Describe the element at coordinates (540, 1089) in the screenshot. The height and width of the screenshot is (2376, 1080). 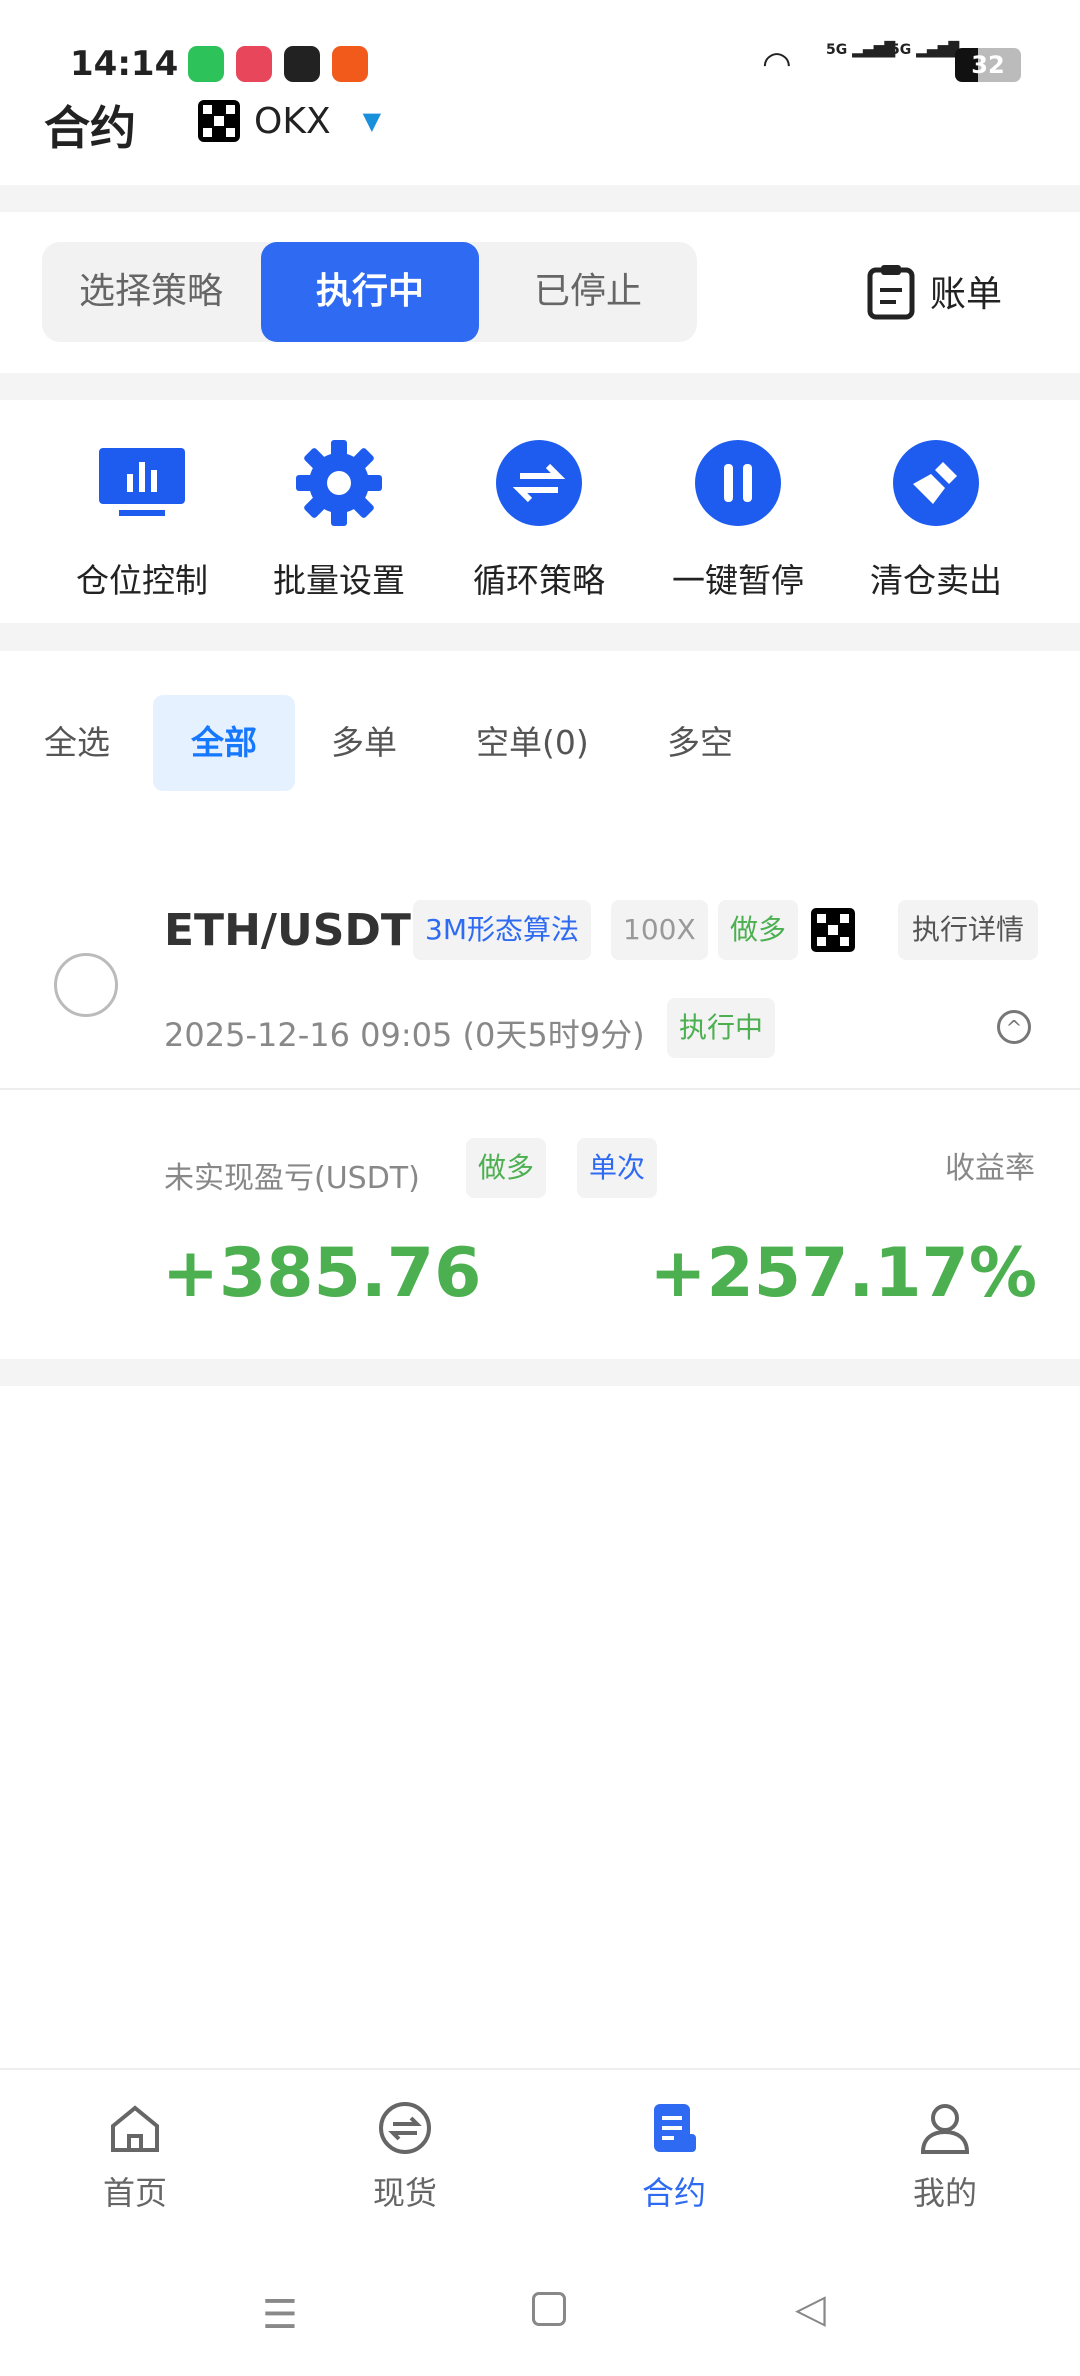
I see `divider` at that location.